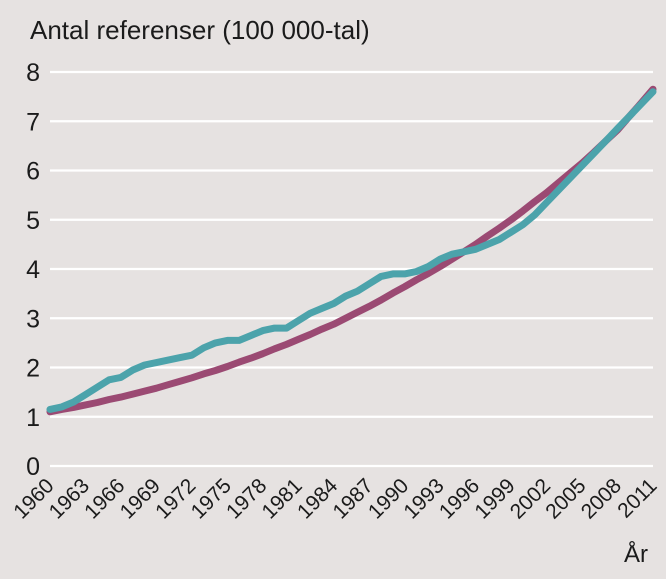 The width and height of the screenshot is (666, 579). What do you see at coordinates (33, 498) in the screenshot?
I see `x-tick-label: 1960` at bounding box center [33, 498].